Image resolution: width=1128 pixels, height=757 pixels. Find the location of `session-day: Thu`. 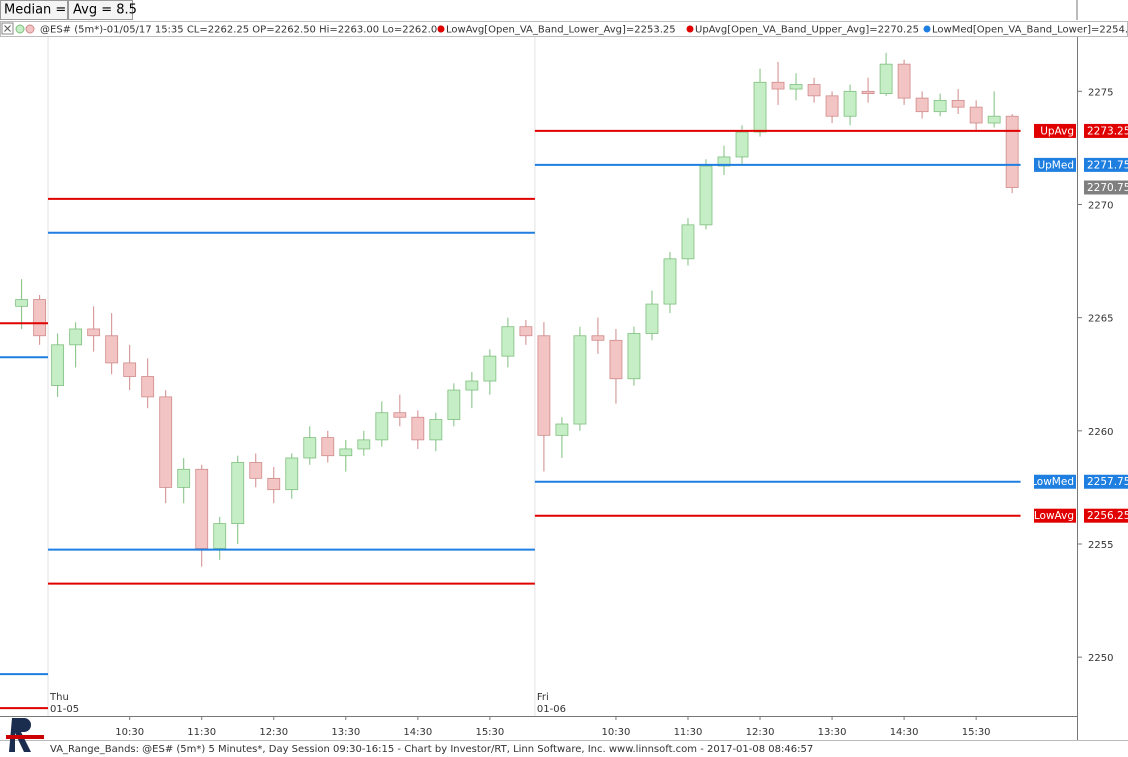

session-day: Thu is located at coordinates (59, 697).